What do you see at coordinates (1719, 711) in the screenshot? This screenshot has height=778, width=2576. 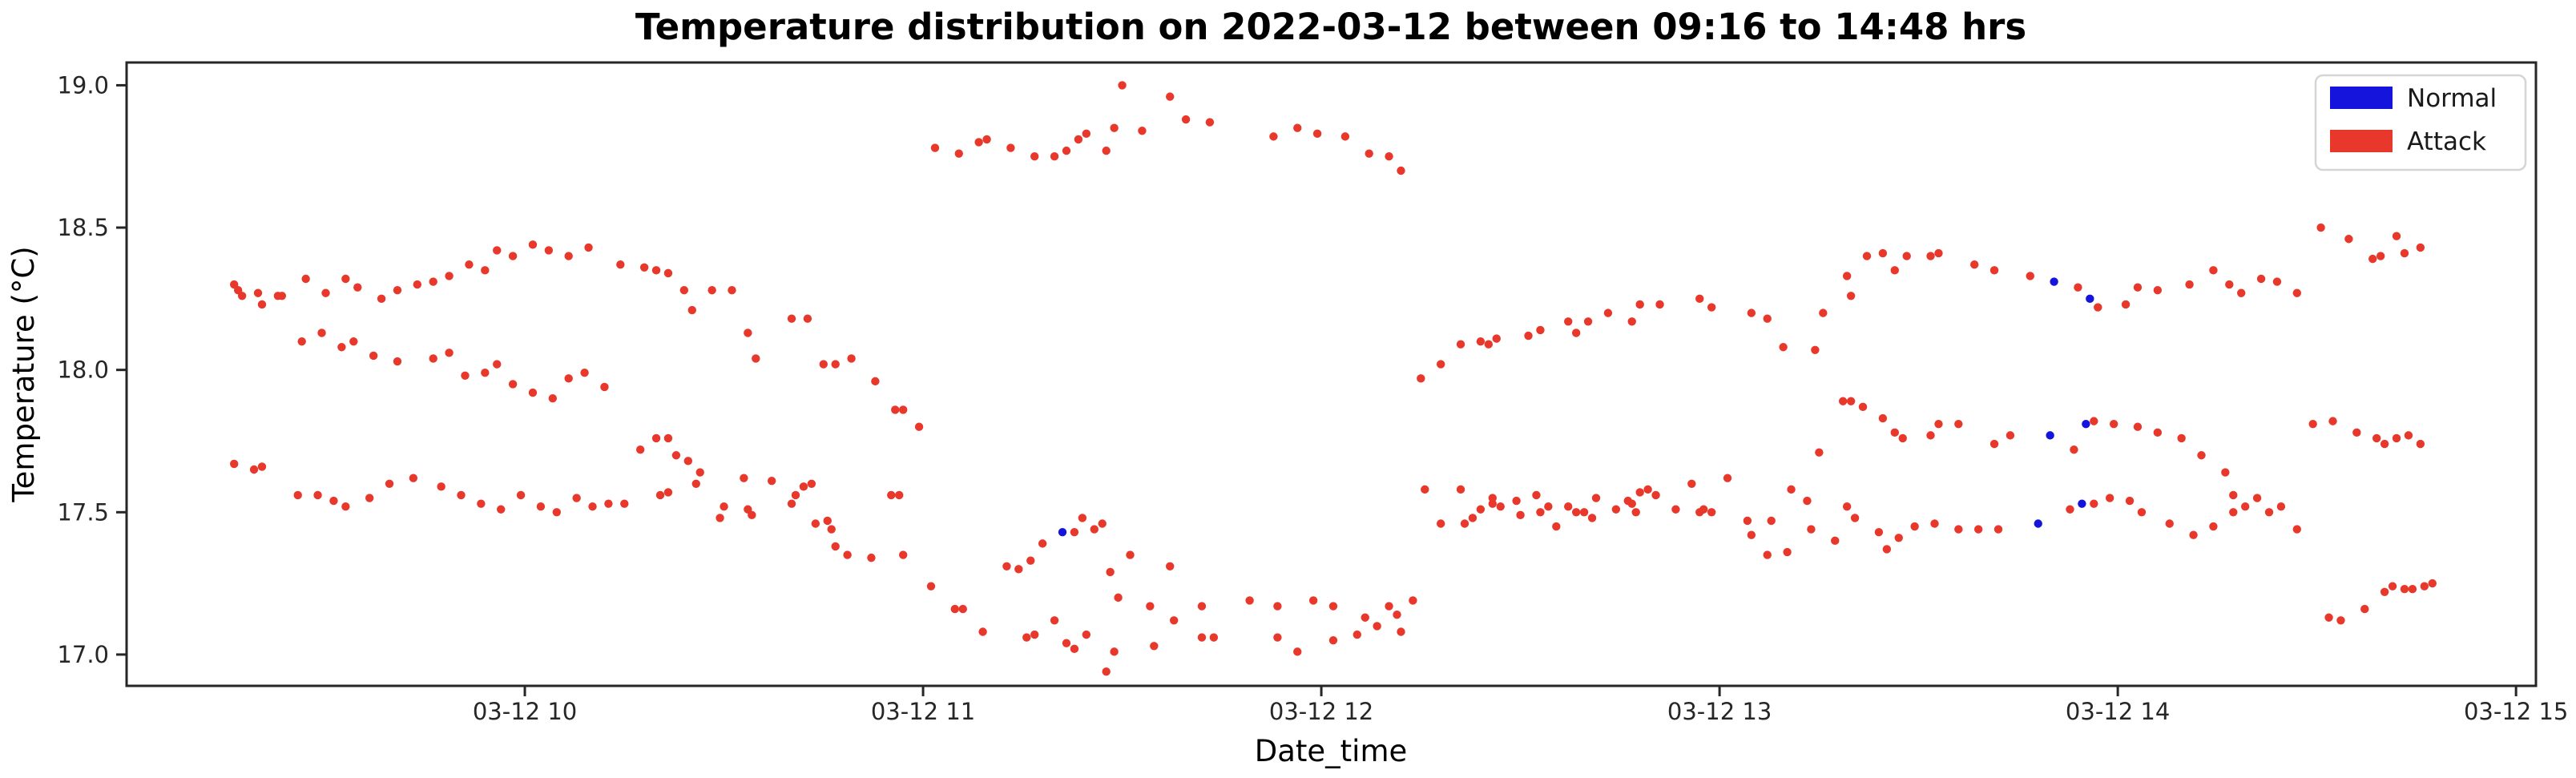 I see `svg-text: 03-12 13` at bounding box center [1719, 711].